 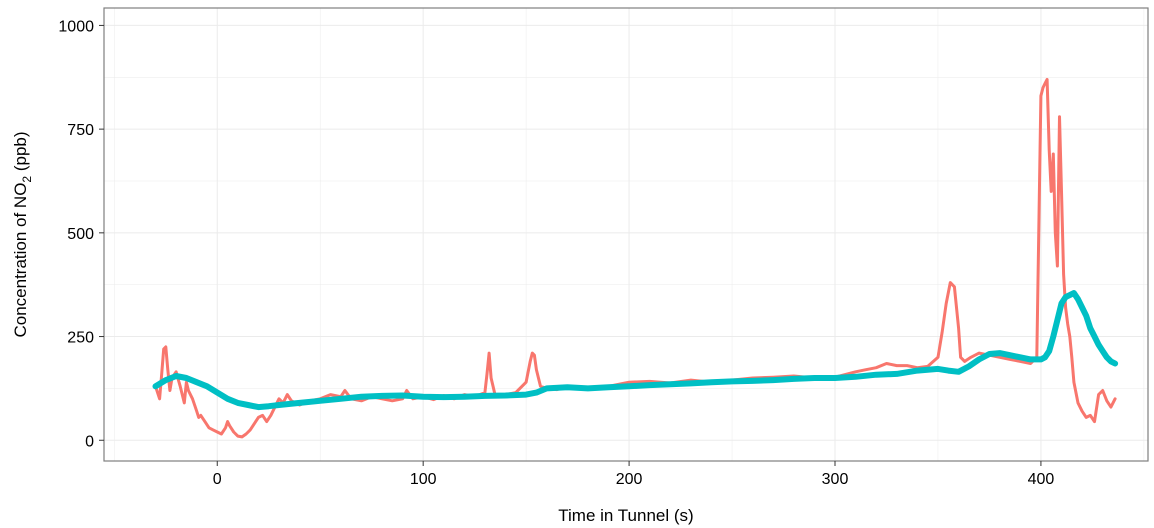 What do you see at coordinates (80, 130) in the screenshot?
I see `y-tick-label: 750` at bounding box center [80, 130].